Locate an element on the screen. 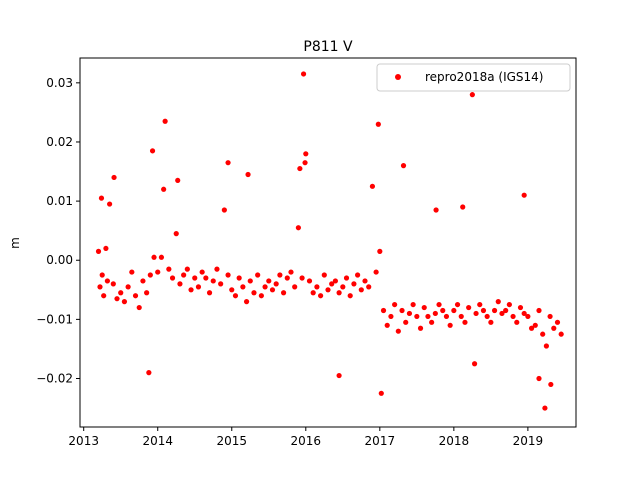 The image size is (640, 480). legend-box is located at coordinates (473, 77).